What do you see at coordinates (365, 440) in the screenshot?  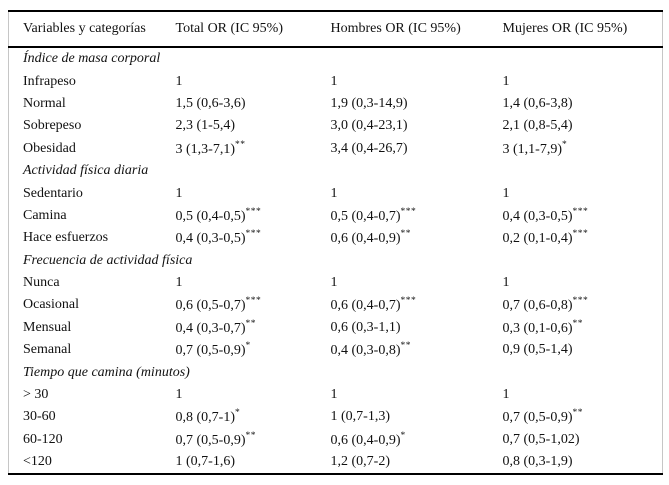 I see `or-value: 0,6 (0,4-0,9)` at bounding box center [365, 440].